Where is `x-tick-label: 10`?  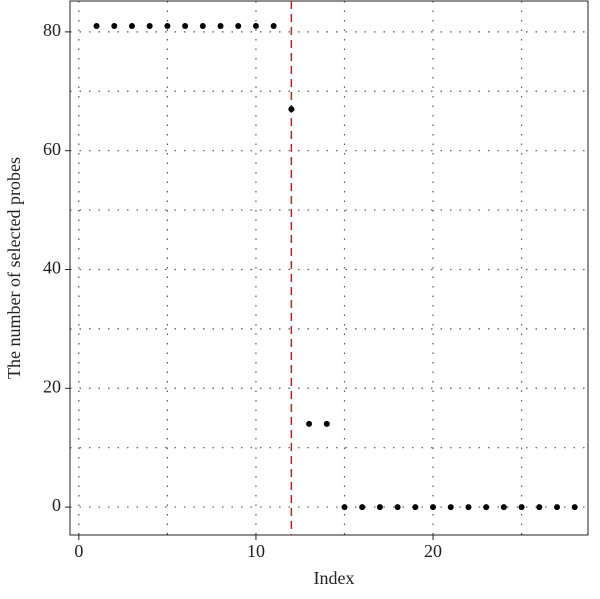
x-tick-label: 10 is located at coordinates (256, 551).